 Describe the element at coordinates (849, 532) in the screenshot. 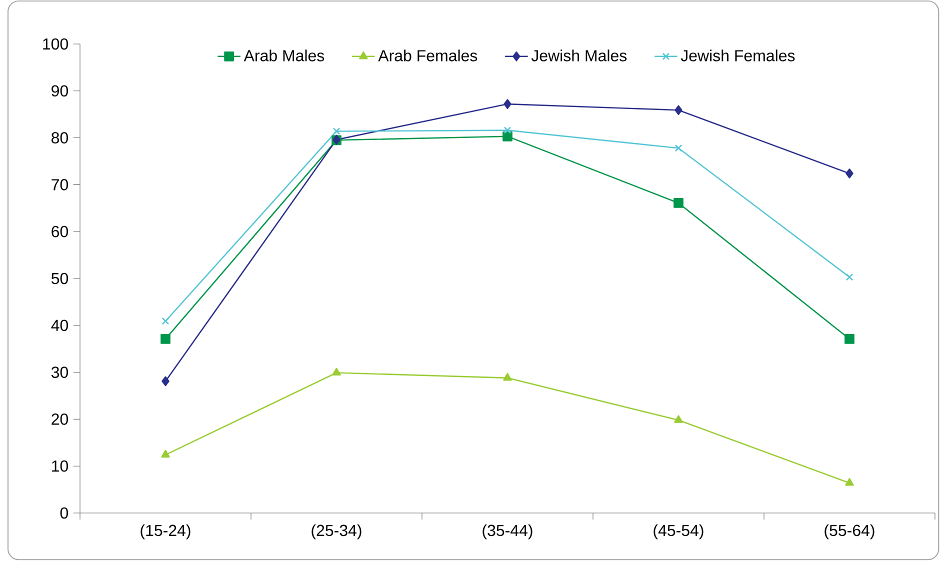

I see `x-tick-label: (55-64)` at that location.